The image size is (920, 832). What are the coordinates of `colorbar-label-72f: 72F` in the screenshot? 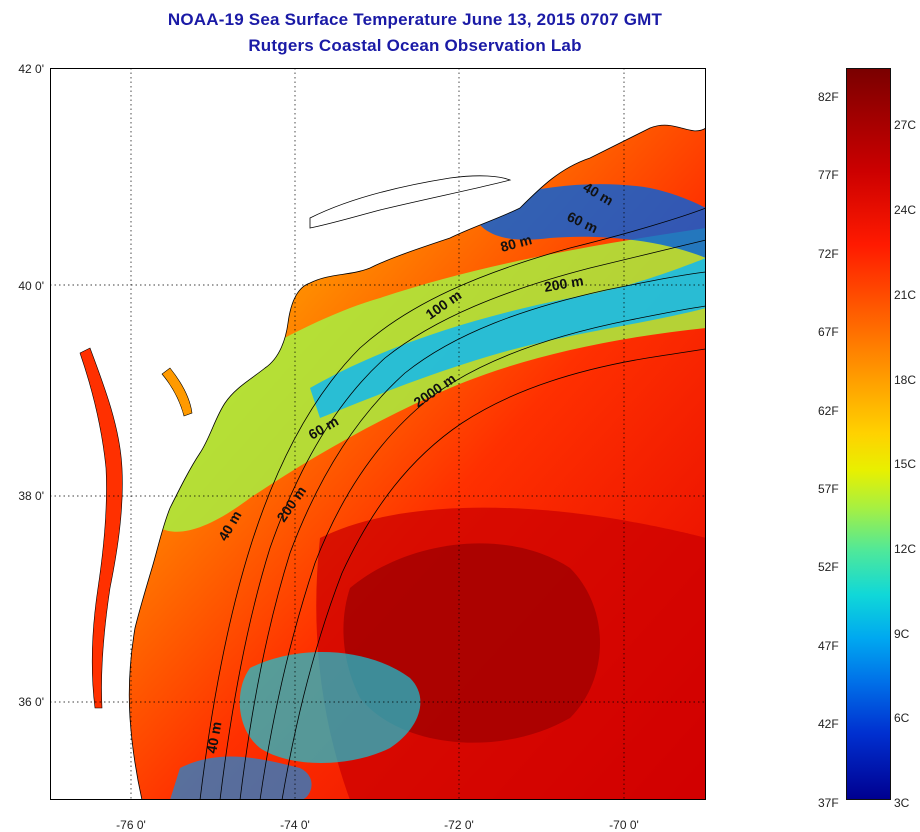 It's located at (828, 254).